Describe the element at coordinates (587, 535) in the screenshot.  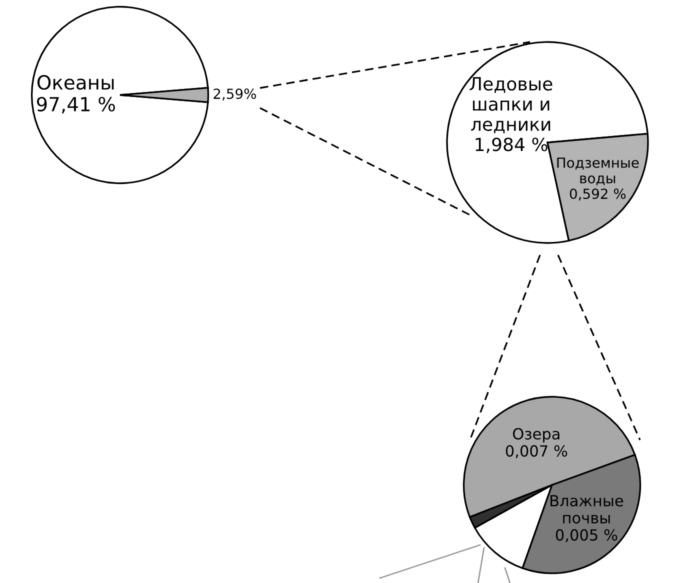
I see `data-label: 0,005 %` at that location.